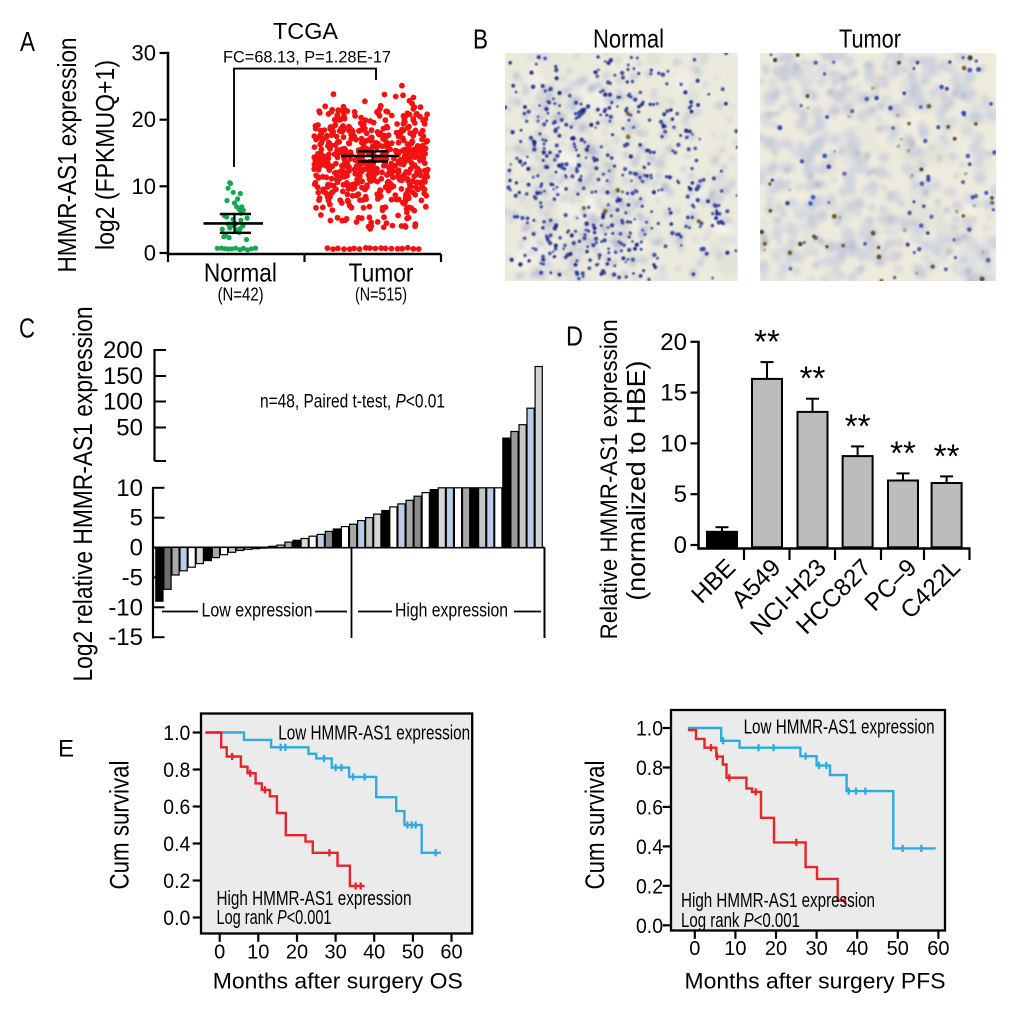  Describe the element at coordinates (673, 393) in the screenshot. I see `svg-text: 15` at that location.